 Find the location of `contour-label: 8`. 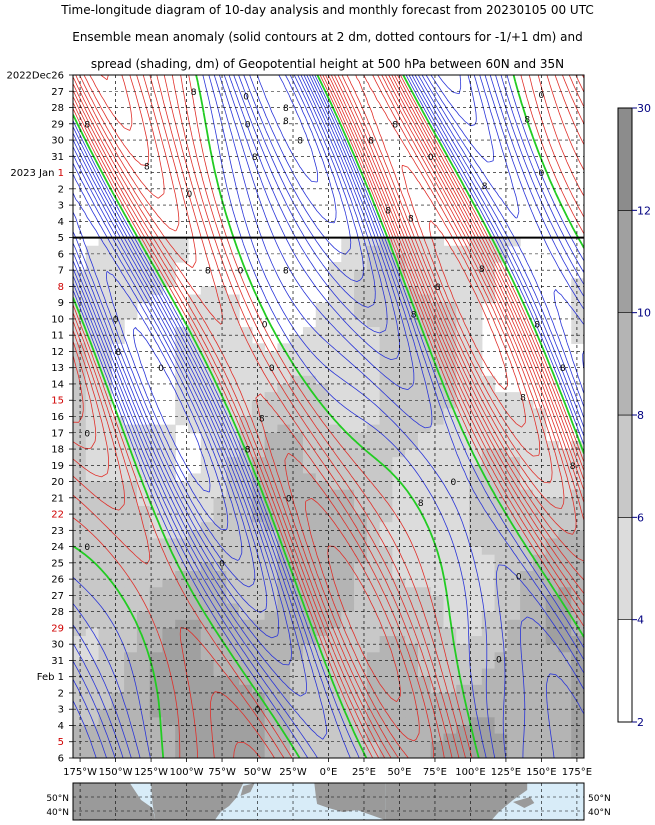

contour-label: 8 is located at coordinates (421, 504).